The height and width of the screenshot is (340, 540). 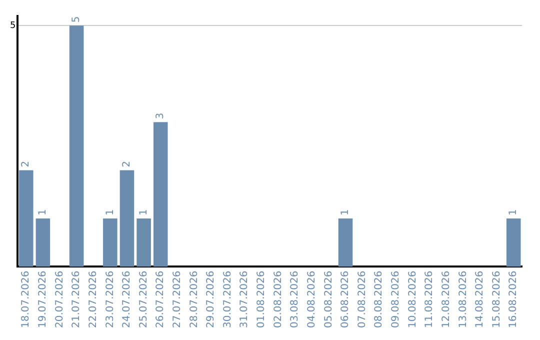 What do you see at coordinates (93, 299) in the screenshot?
I see `x-tick-label: 22.07.2026` at bounding box center [93, 299].